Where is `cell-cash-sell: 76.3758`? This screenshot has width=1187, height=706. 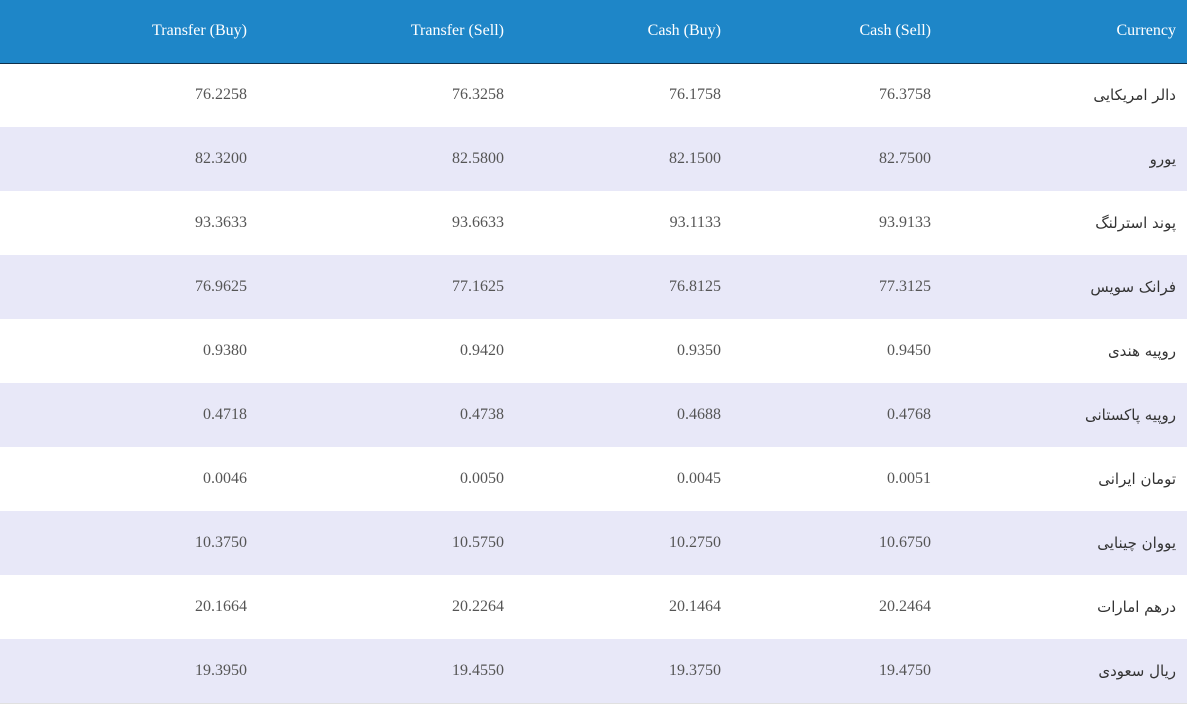
cell-cash-sell: 76.3758 is located at coordinates (826, 95).